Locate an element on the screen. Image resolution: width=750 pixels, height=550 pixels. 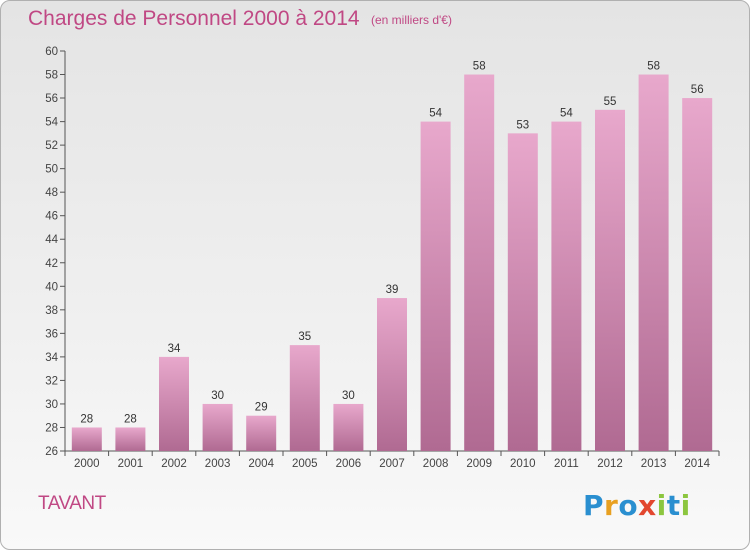
x-tick-label: 2005 is located at coordinates (305, 464).